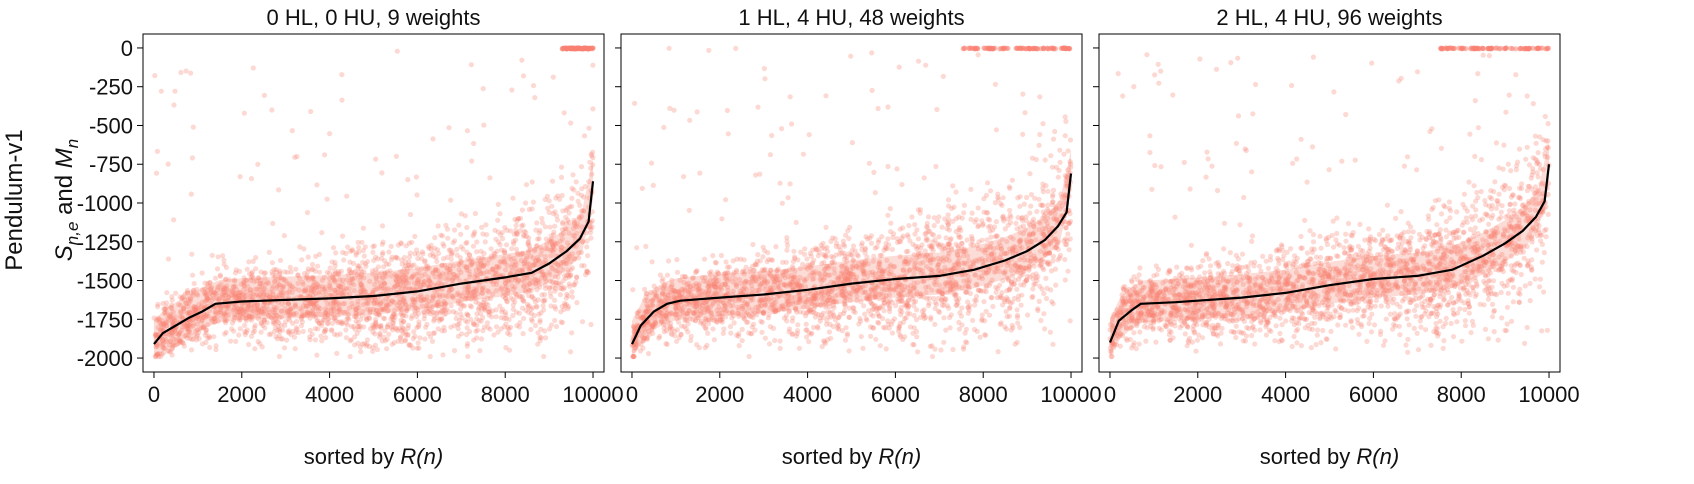 The width and height of the screenshot is (1694, 484). I want to click on y-tick-label: -2000, so click(105, 358).